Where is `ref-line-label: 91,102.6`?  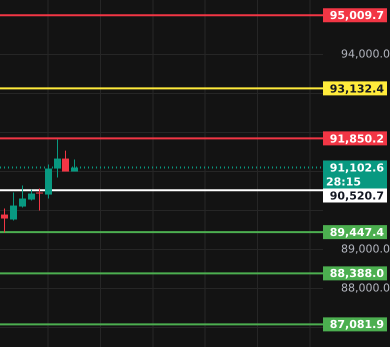
ref-line-label: 91,102.6 is located at coordinates (357, 167).